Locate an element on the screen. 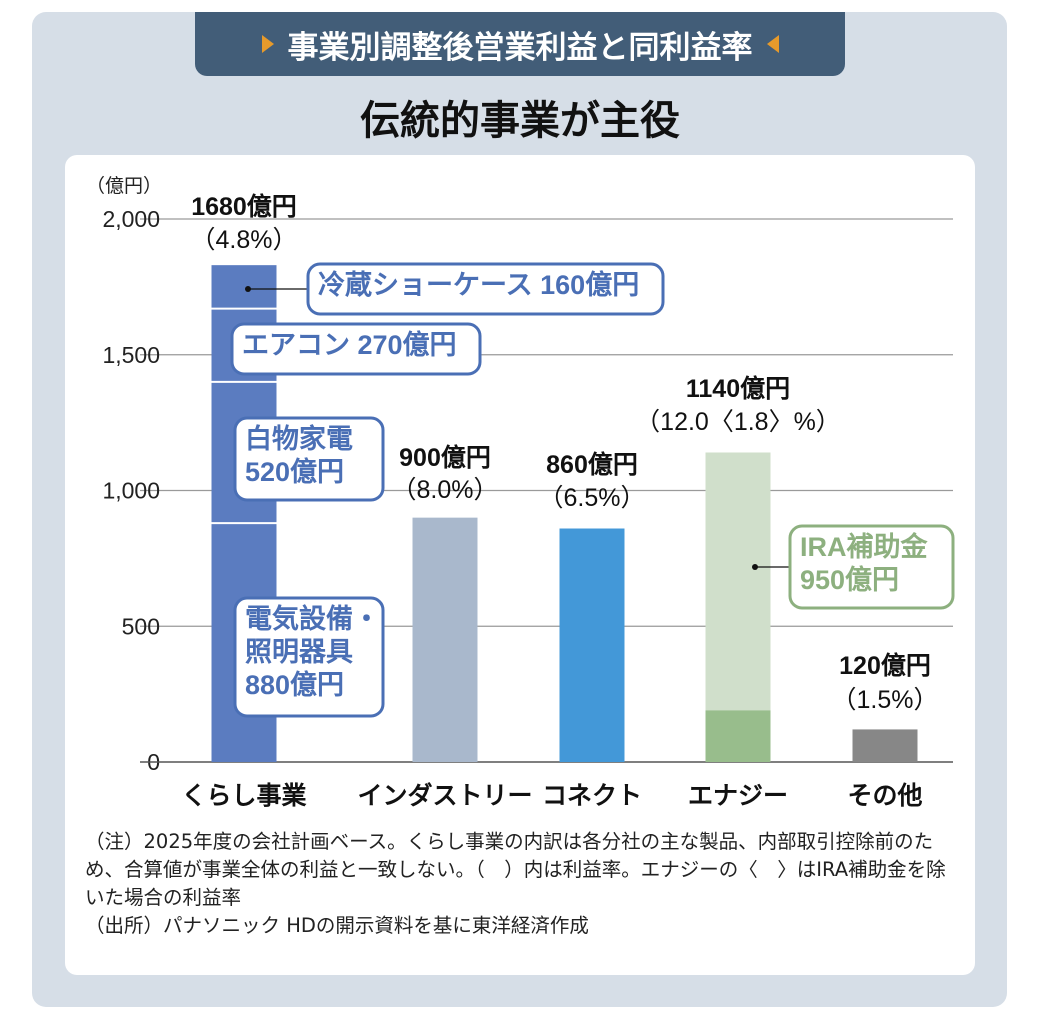 Image resolution: width=1040 pixels, height=1009 pixels. callout-electrical-lighting-text: 電気設備・ is located at coordinates (312, 618).